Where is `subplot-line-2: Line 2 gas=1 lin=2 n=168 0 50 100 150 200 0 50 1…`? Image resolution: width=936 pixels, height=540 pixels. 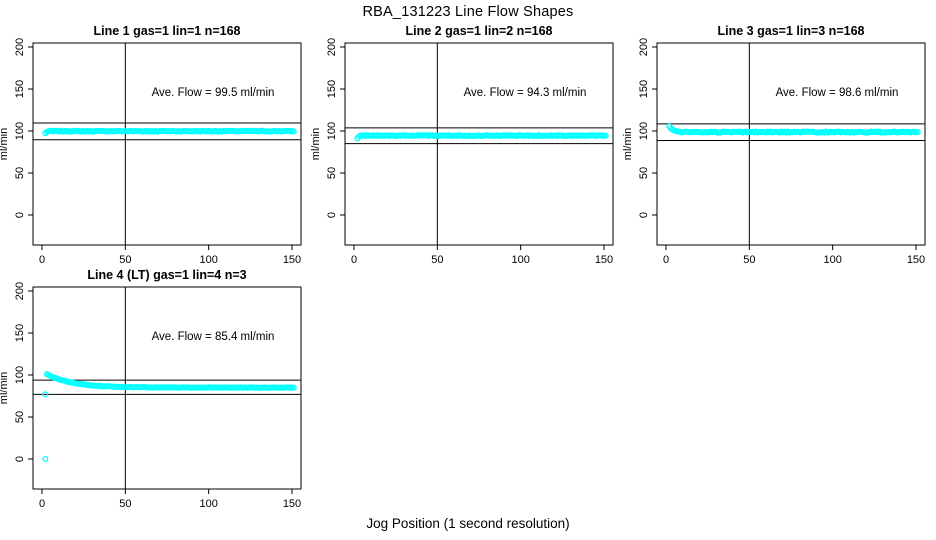 subplot-line-2: Line 2 gas=1 lin=2 n=168 0 50 100 150 200 0 50 1… is located at coordinates (462, 145).